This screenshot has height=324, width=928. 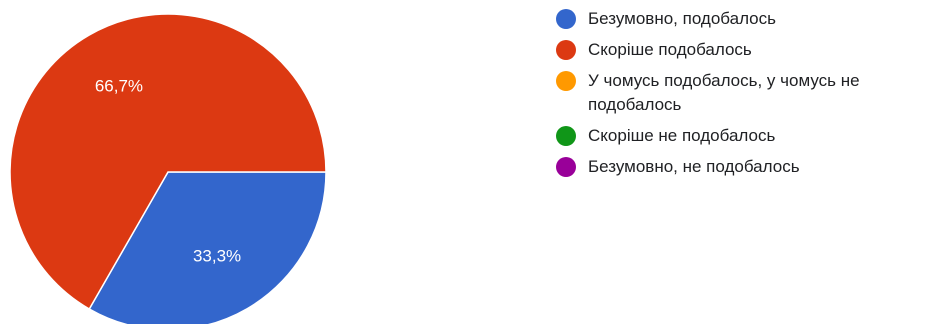 I want to click on legend-label: Скоріше не подобалось, so click(x=682, y=135).